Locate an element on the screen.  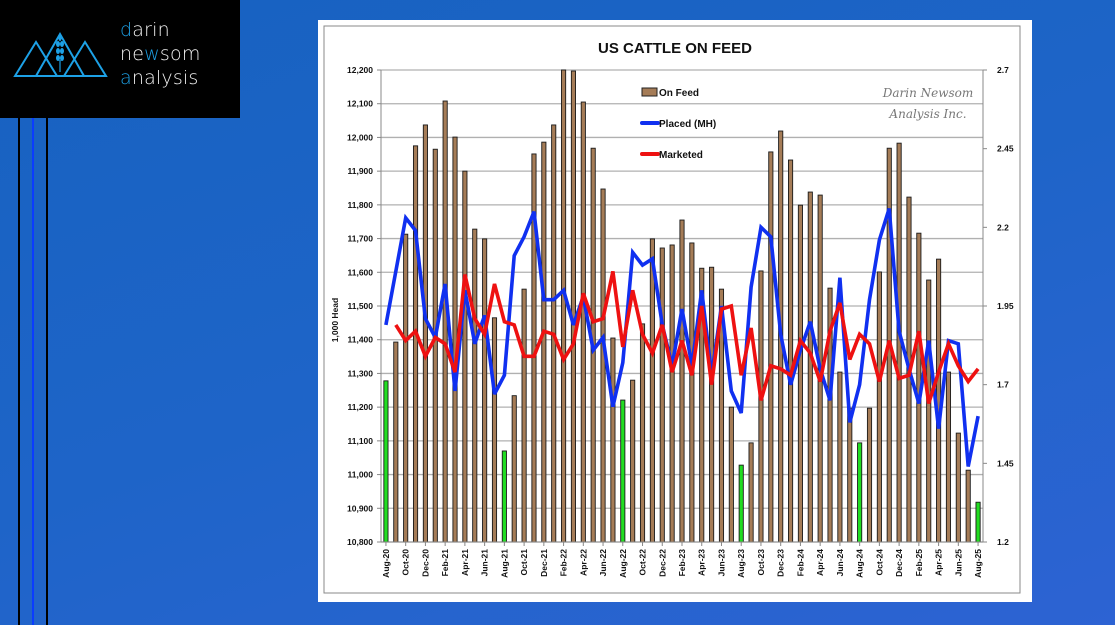
watermark-line-2: Analysis Inc. is located at coordinates (927, 114).